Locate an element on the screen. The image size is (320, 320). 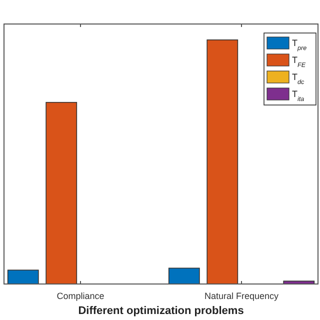
x-tick-label: Natural Frequency is located at coordinates (242, 296).